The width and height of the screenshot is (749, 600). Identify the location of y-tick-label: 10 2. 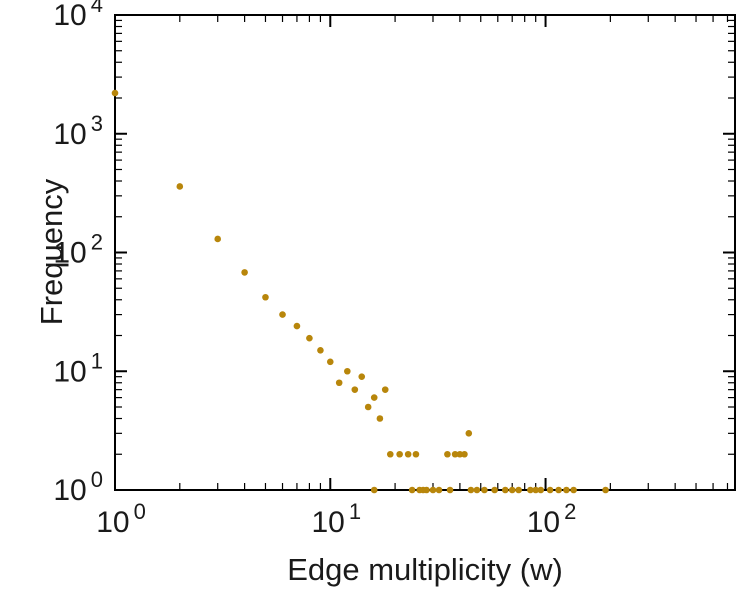
(78, 250).